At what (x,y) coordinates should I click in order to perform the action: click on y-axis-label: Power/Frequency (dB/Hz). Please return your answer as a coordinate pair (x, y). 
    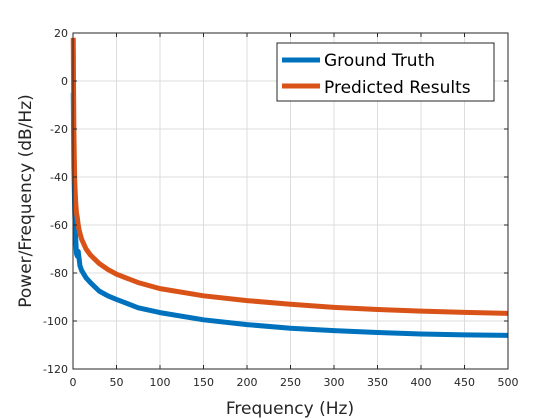
    Looking at the image, I should click on (26, 201).